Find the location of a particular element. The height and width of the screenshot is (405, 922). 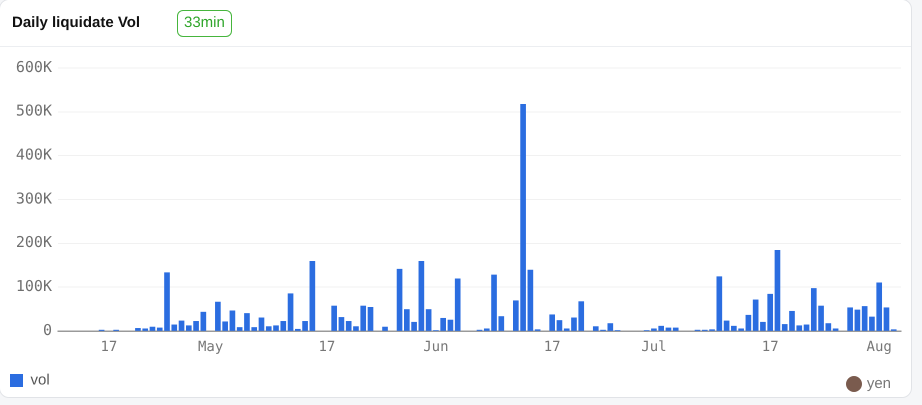

y-tick-label: 0 is located at coordinates (47, 329).